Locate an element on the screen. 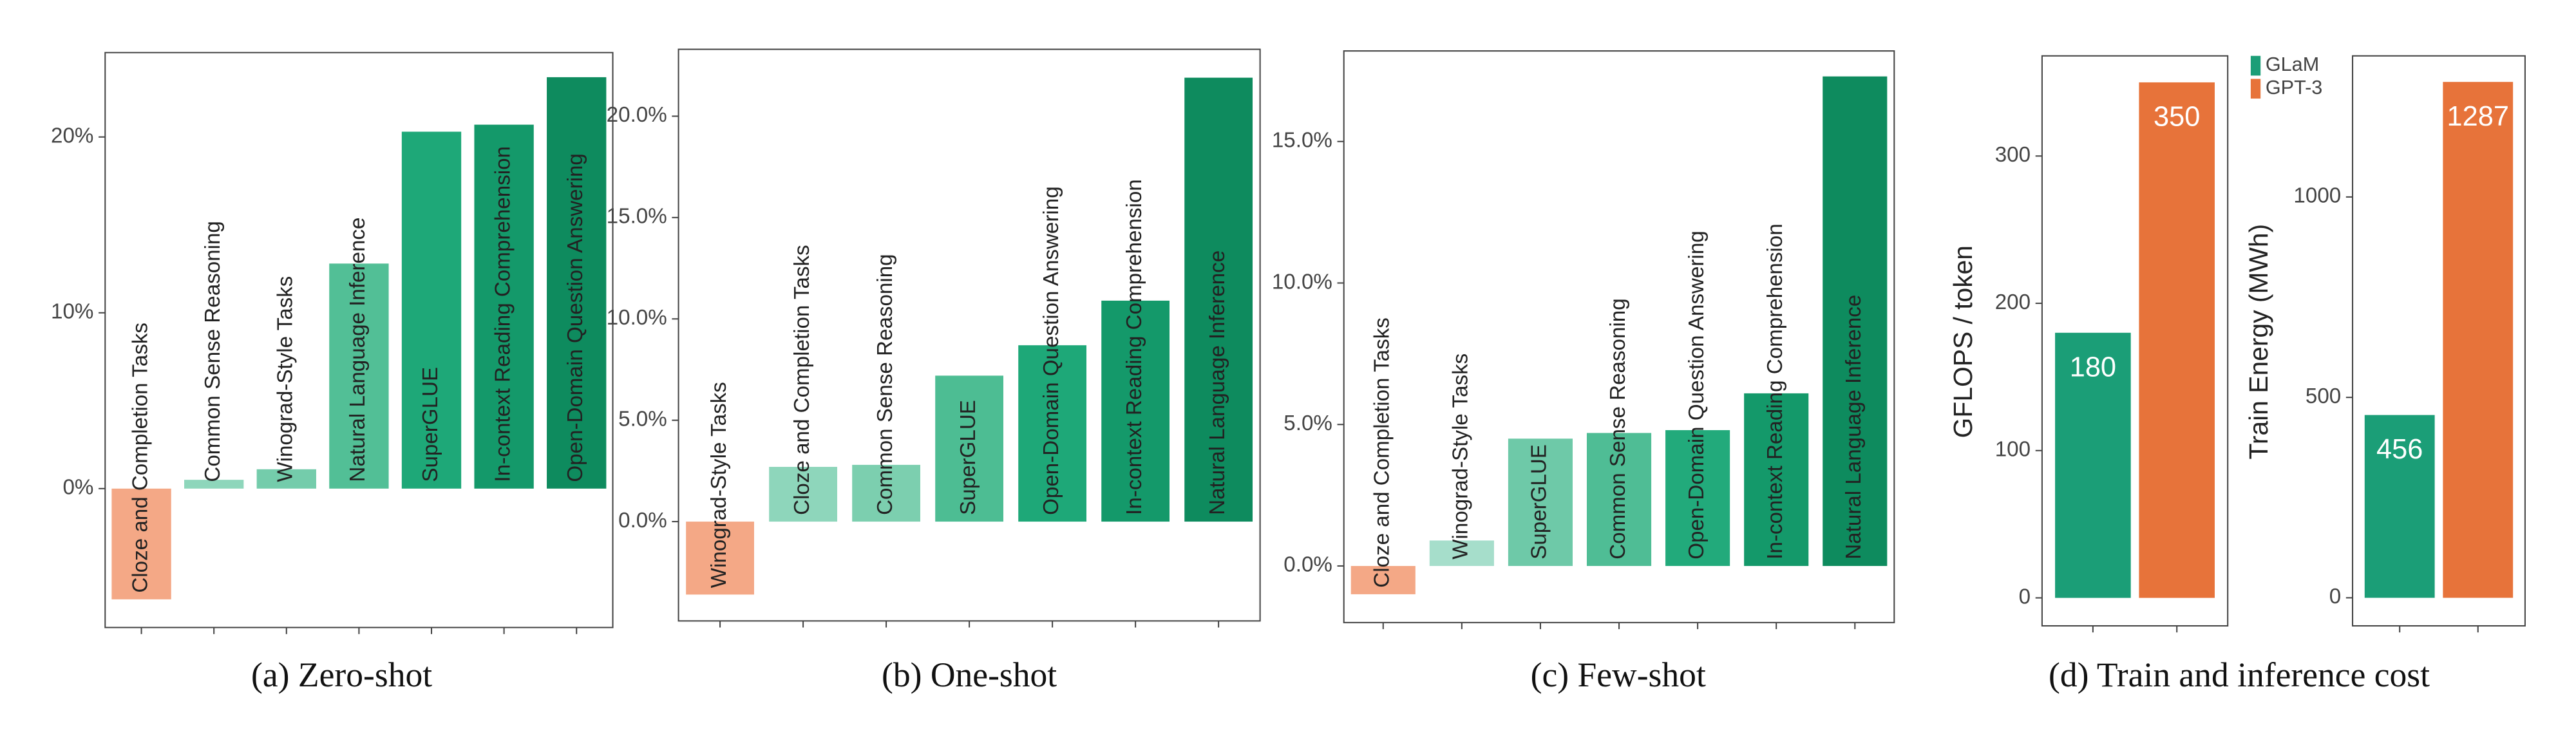  value-label: 1287 is located at coordinates (2478, 117).